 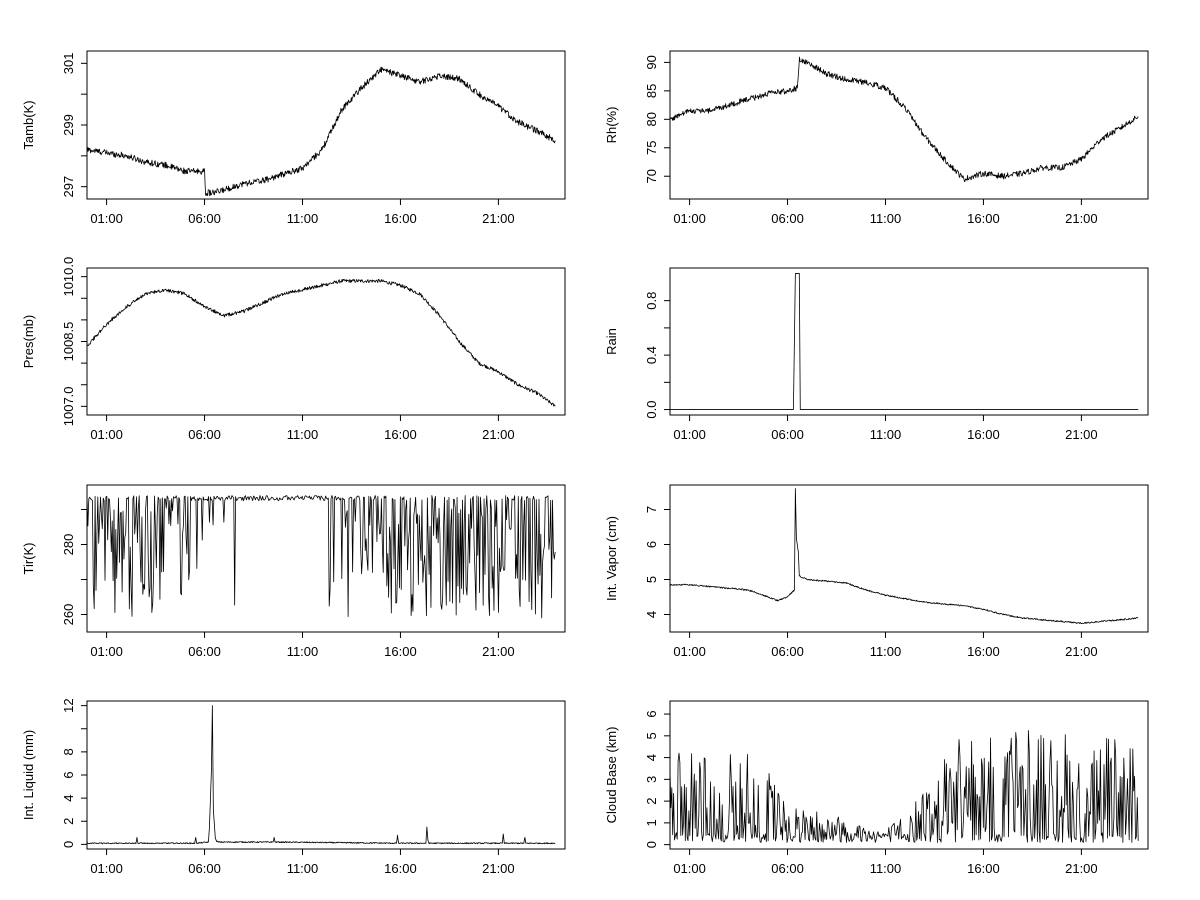 What do you see at coordinates (651, 410) in the screenshot?
I see `y-tick-label: 0.0` at bounding box center [651, 410].